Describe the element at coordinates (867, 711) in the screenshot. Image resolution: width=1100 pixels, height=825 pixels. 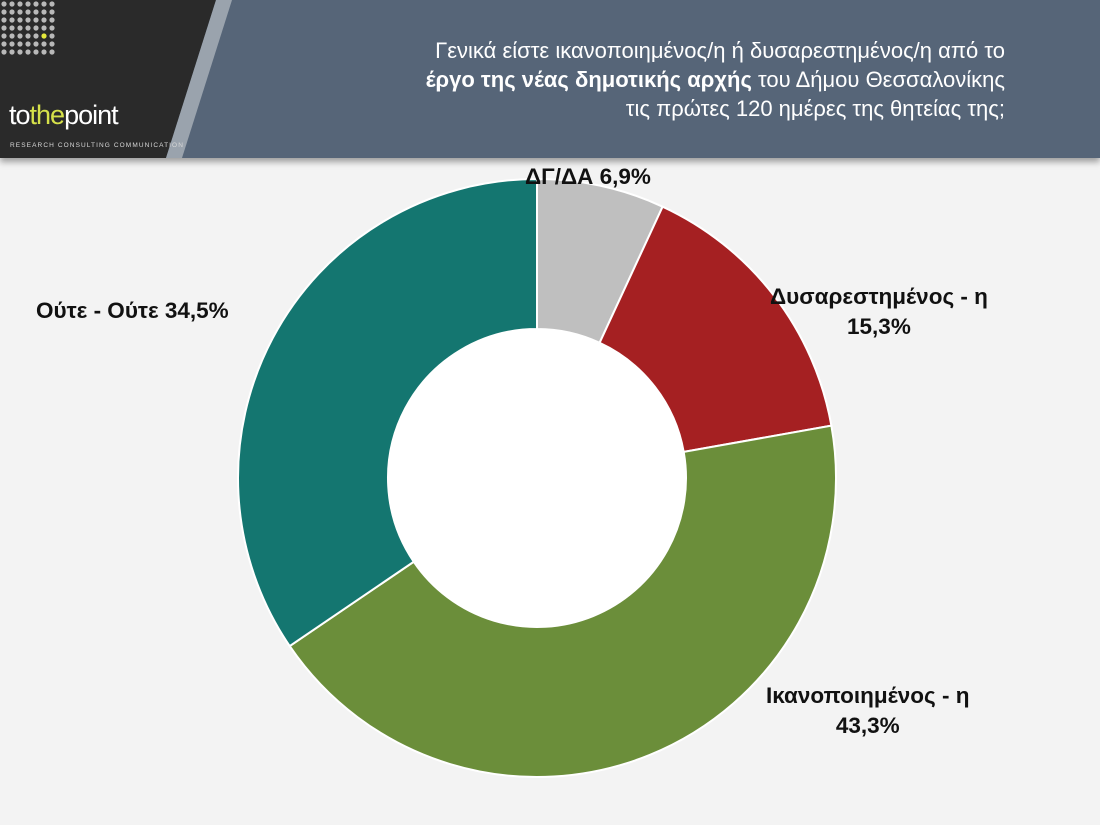
I see `label-satisfied: Ικανοποιημένος - η 43,3%` at that location.